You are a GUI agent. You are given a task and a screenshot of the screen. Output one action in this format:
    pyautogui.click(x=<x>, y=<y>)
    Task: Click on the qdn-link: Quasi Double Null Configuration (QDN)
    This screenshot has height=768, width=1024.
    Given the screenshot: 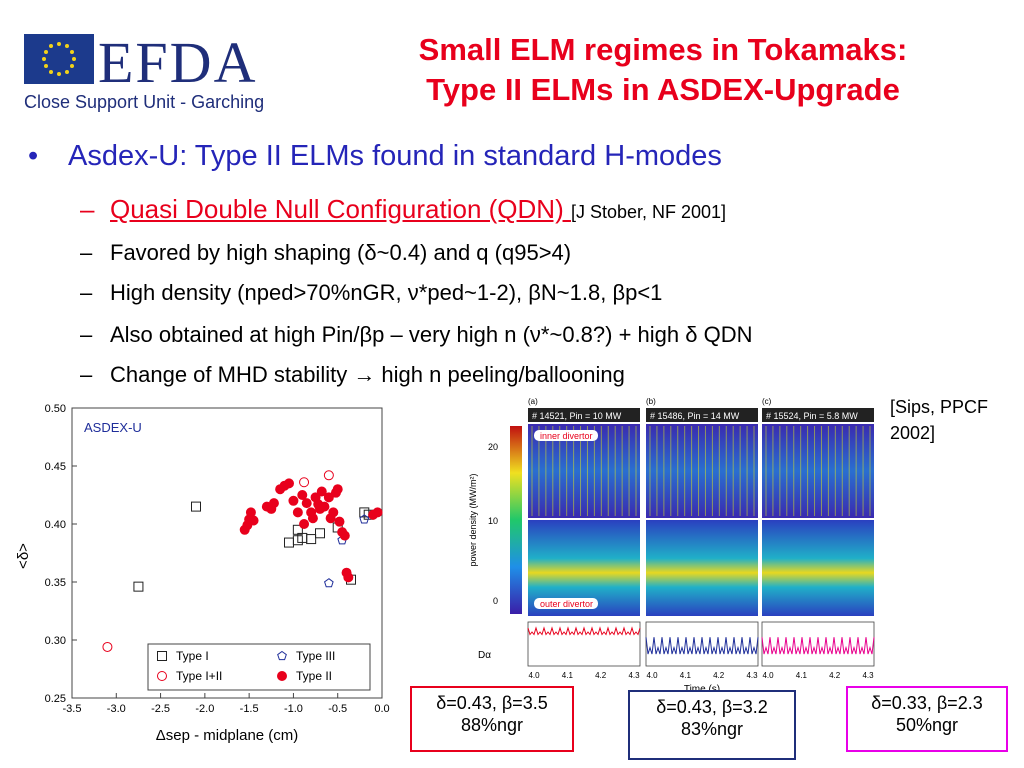 What is the action you would take?
    pyautogui.click(x=340, y=209)
    